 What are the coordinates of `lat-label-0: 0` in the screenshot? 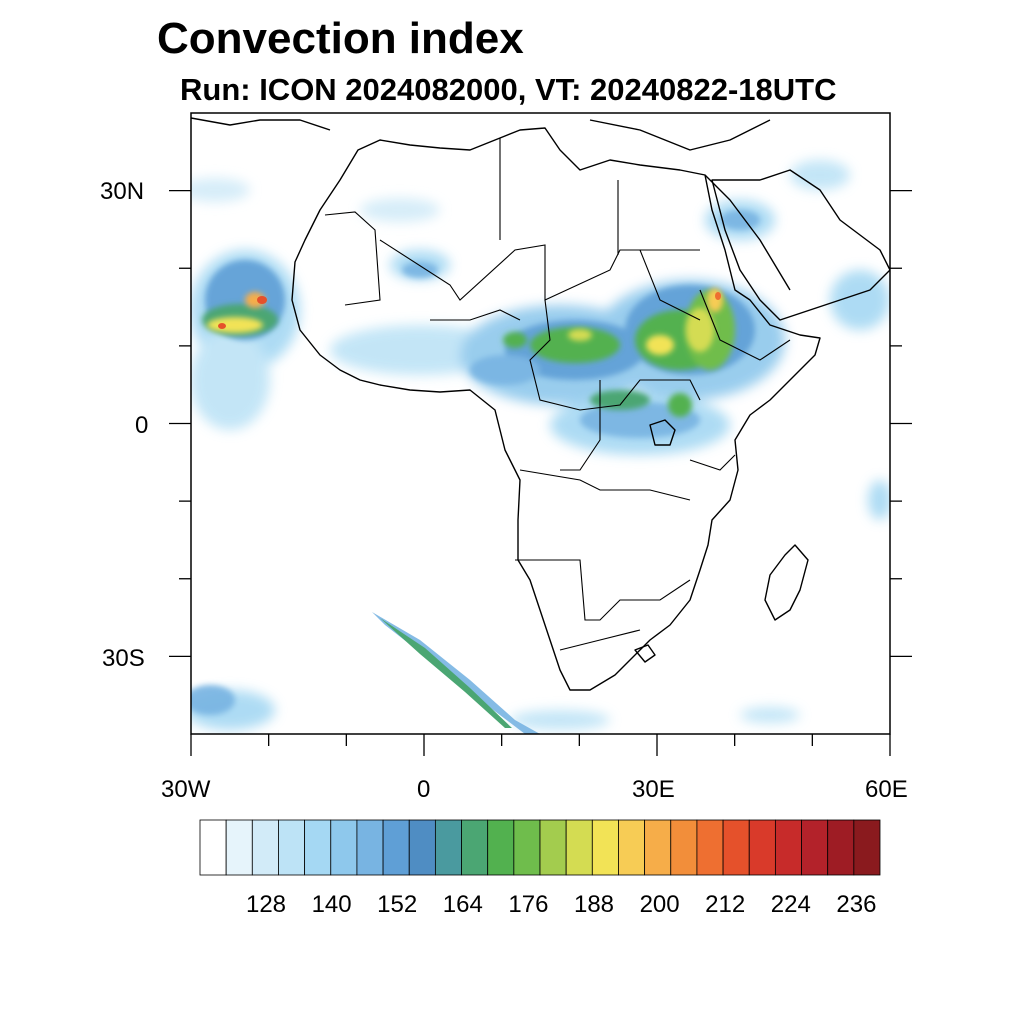 It's located at (142, 425).